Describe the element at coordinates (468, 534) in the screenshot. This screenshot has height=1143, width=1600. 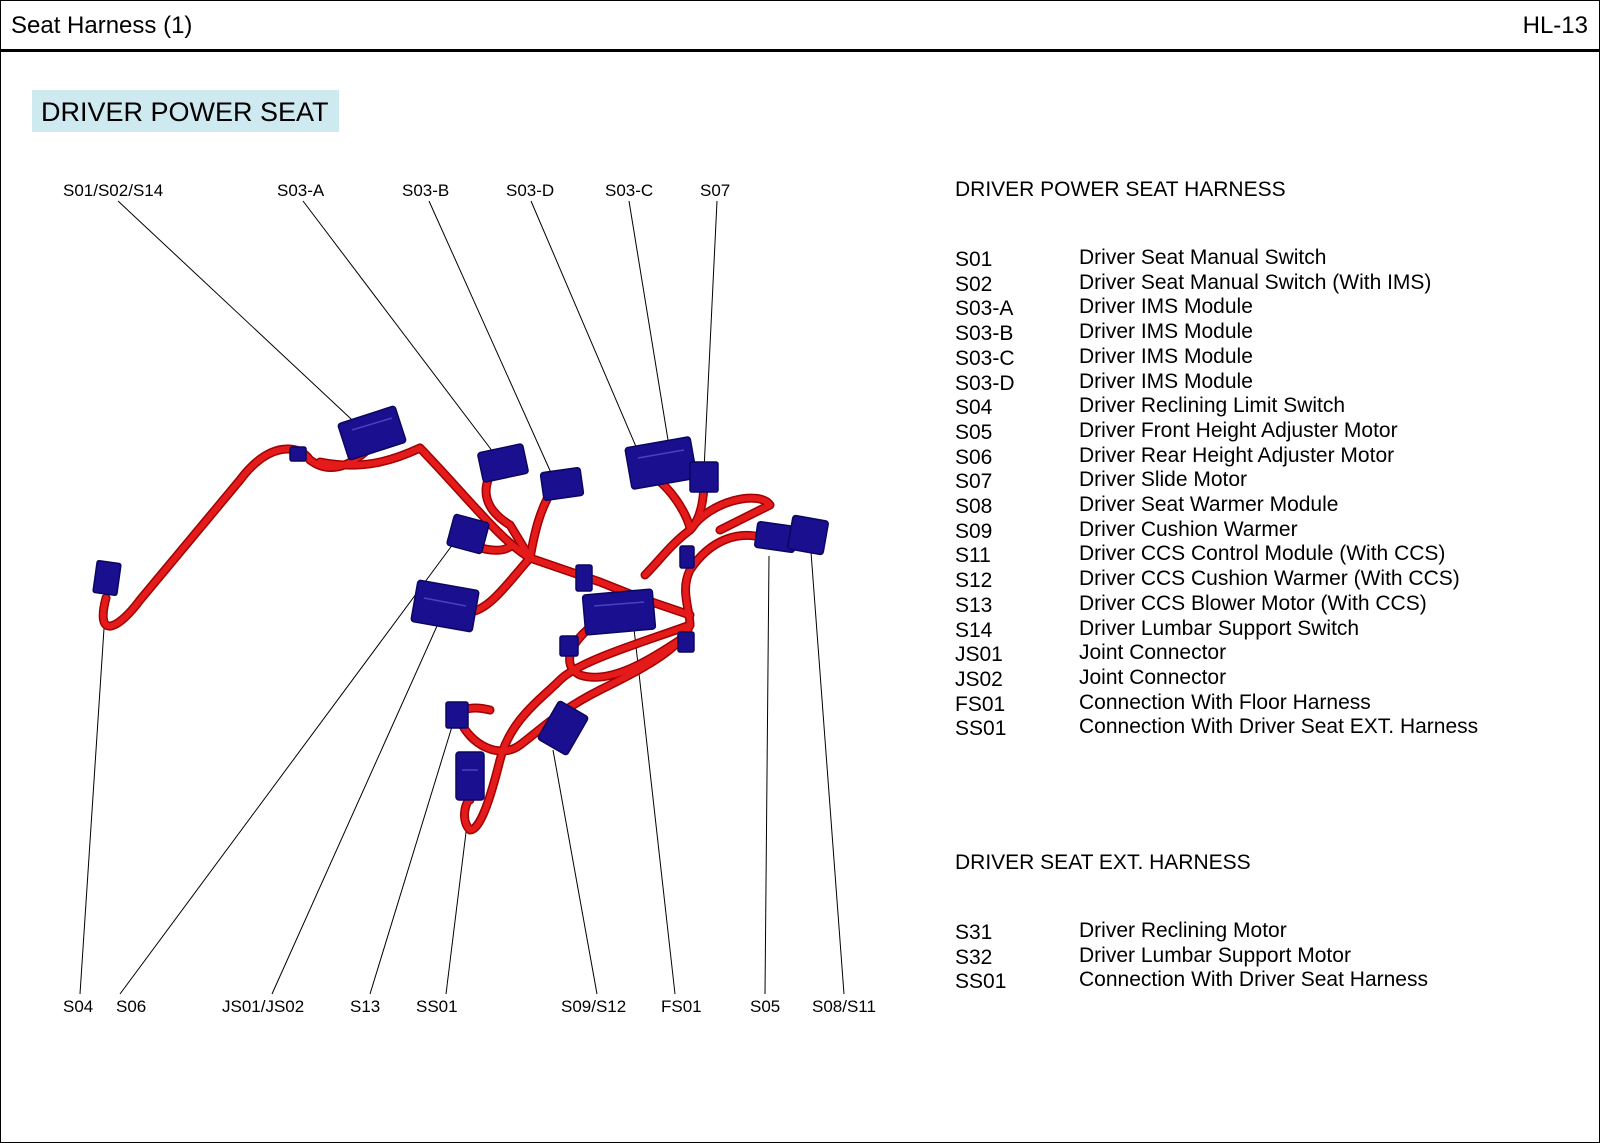
I see `connector-s06` at that location.